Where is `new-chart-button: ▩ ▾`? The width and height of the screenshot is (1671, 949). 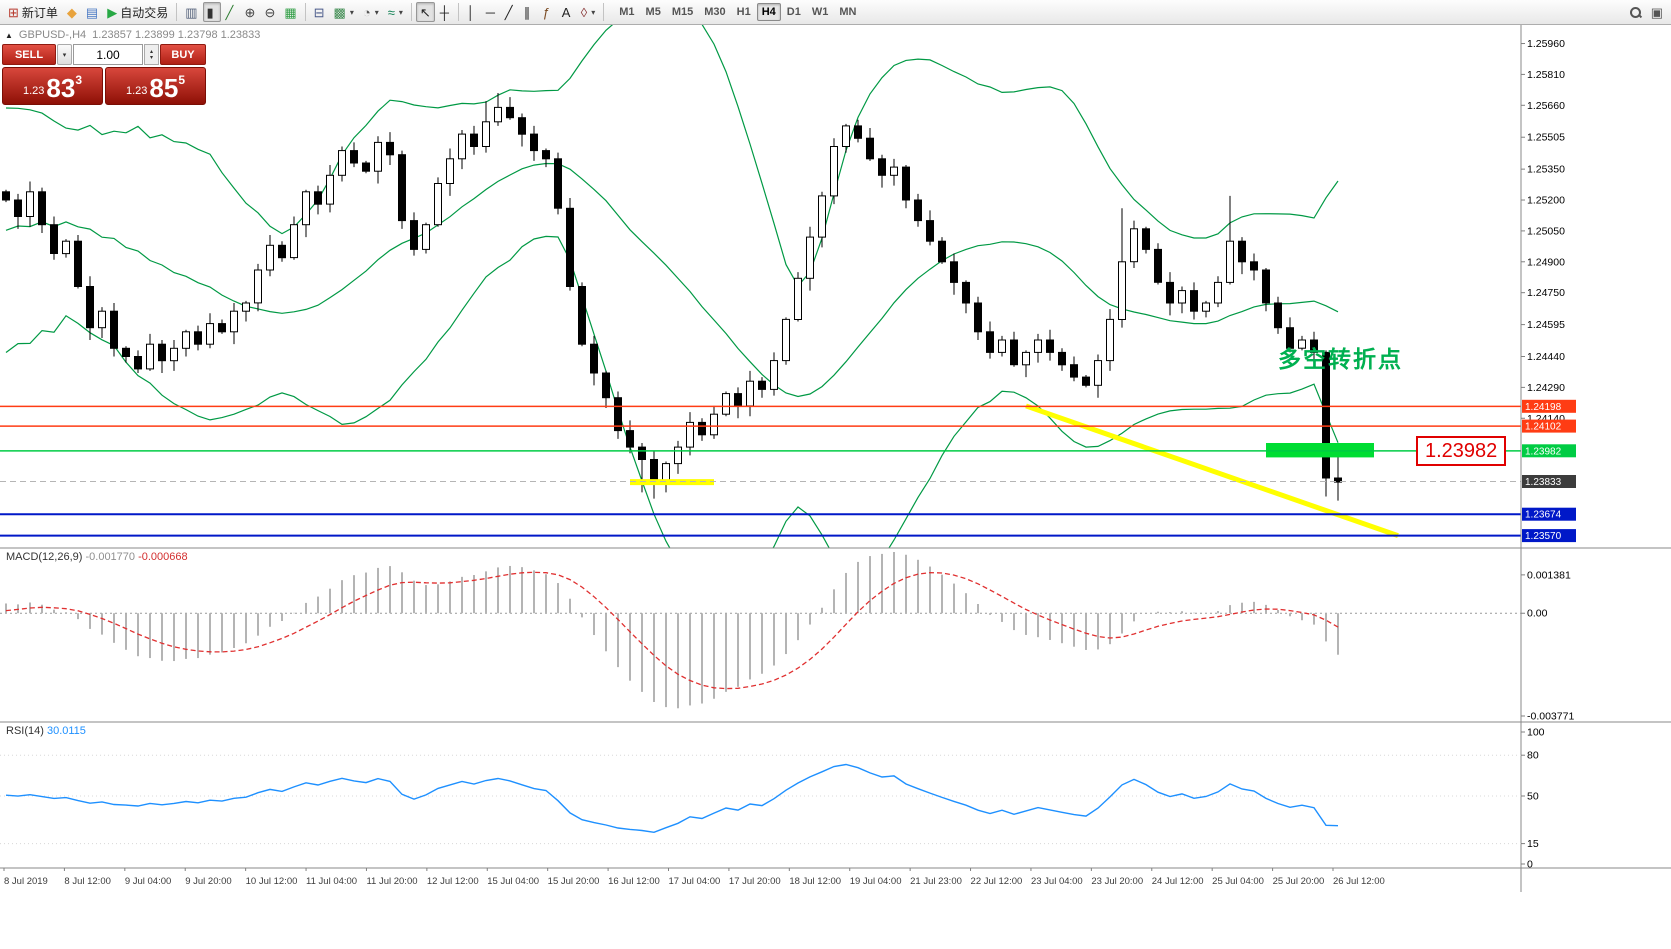
new-chart-button: ▩ ▾ is located at coordinates (344, 12).